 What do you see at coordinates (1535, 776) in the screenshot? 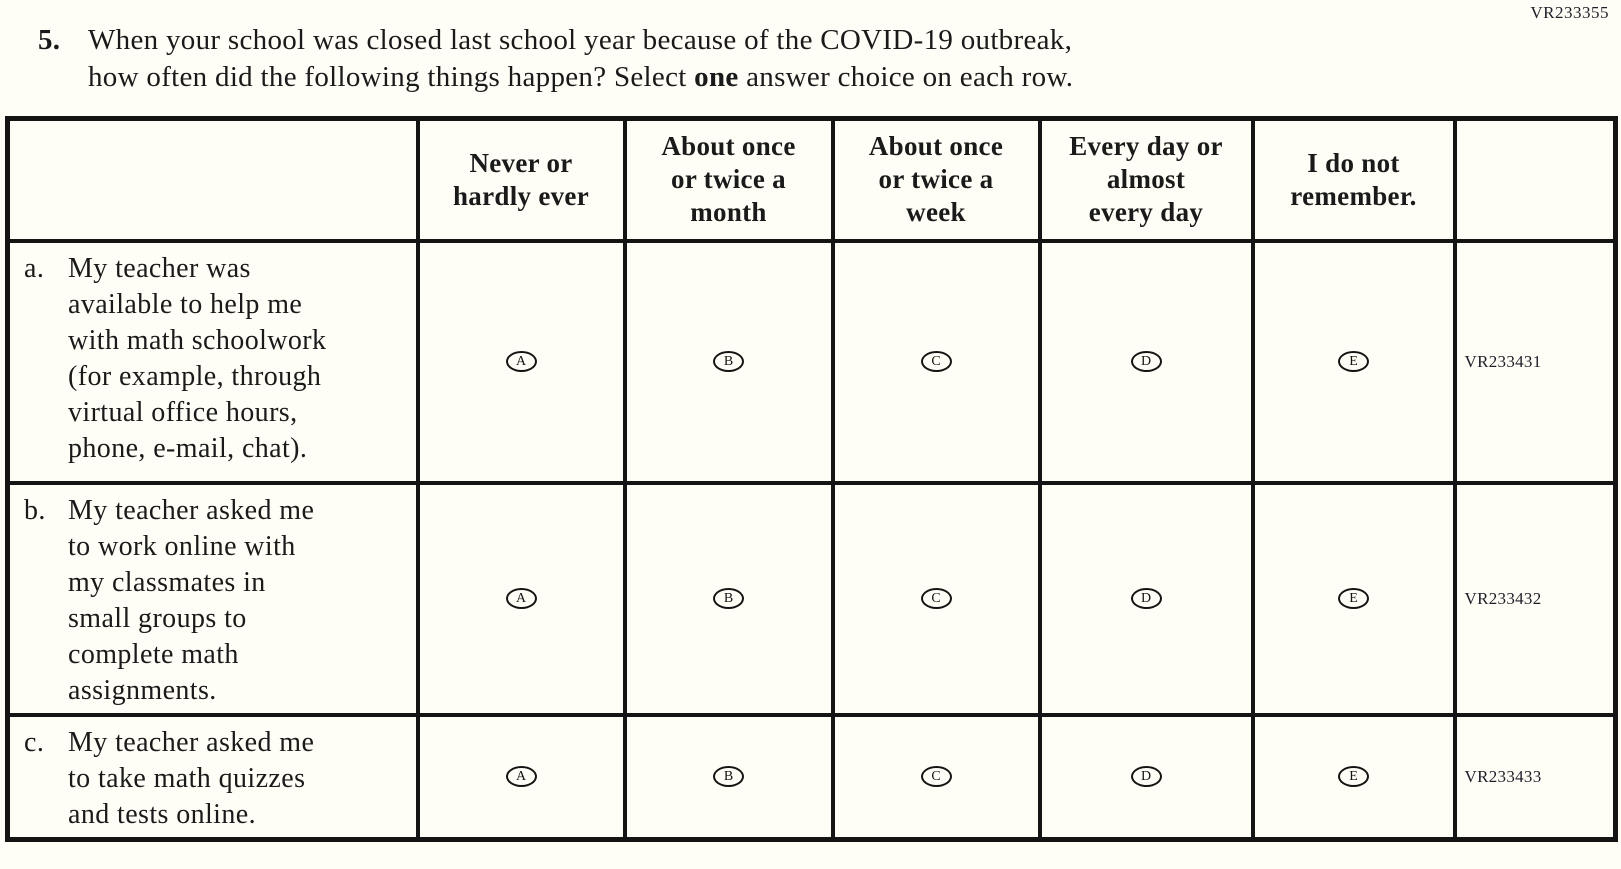
I see `row-code-c: VR233433` at bounding box center [1535, 776].